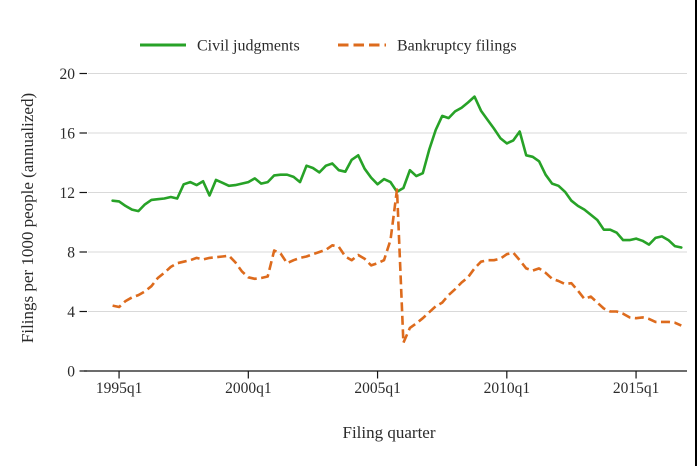 The width and height of the screenshot is (700, 466). What do you see at coordinates (377, 375) in the screenshot?
I see `x-axis-ticks` at bounding box center [377, 375].